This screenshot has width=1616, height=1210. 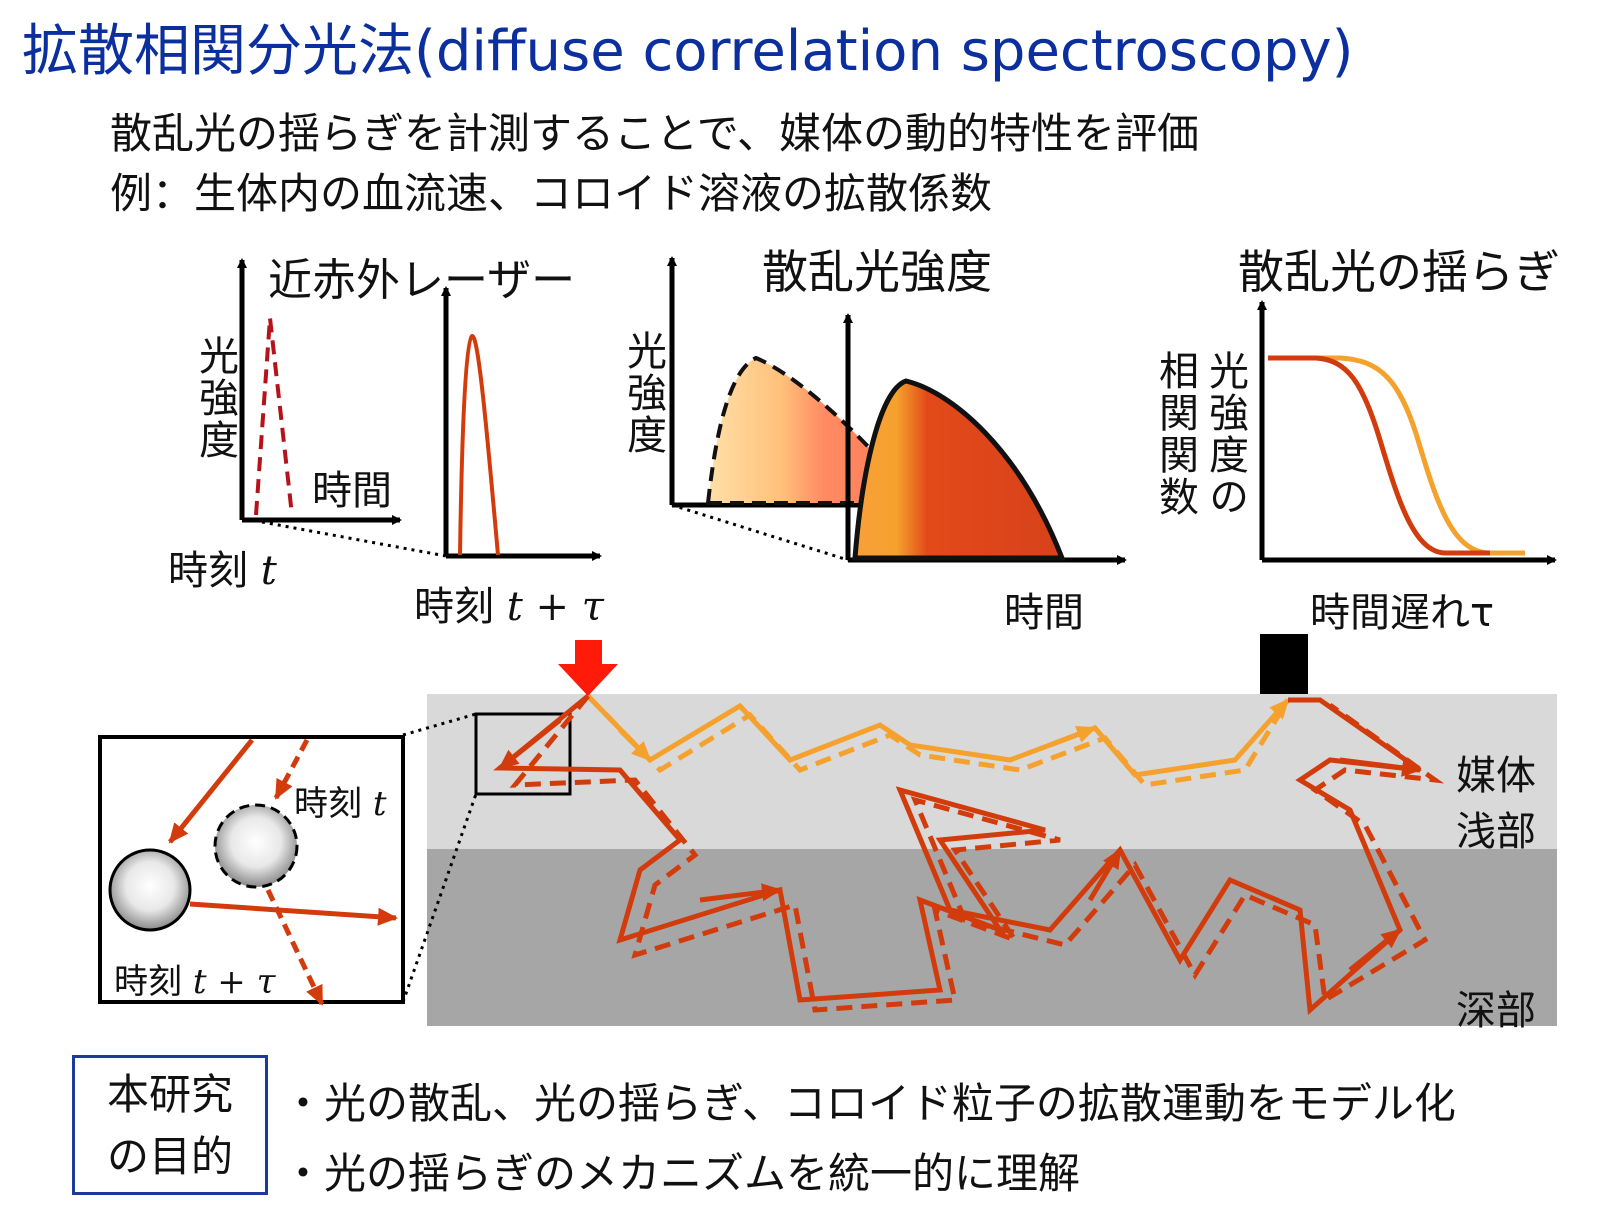 I want to click on inset-ray-in-dashed, so click(x=291, y=769).